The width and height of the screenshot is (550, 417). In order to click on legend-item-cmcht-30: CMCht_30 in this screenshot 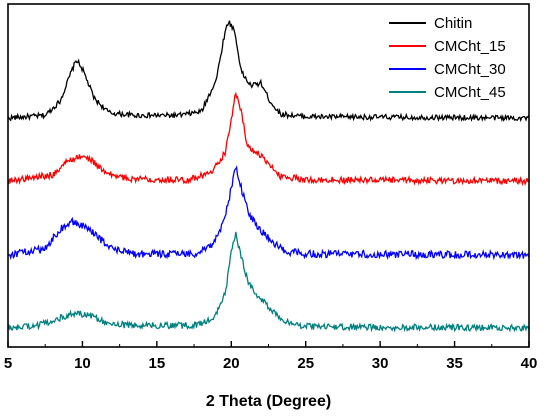, I will do `click(447, 69)`.